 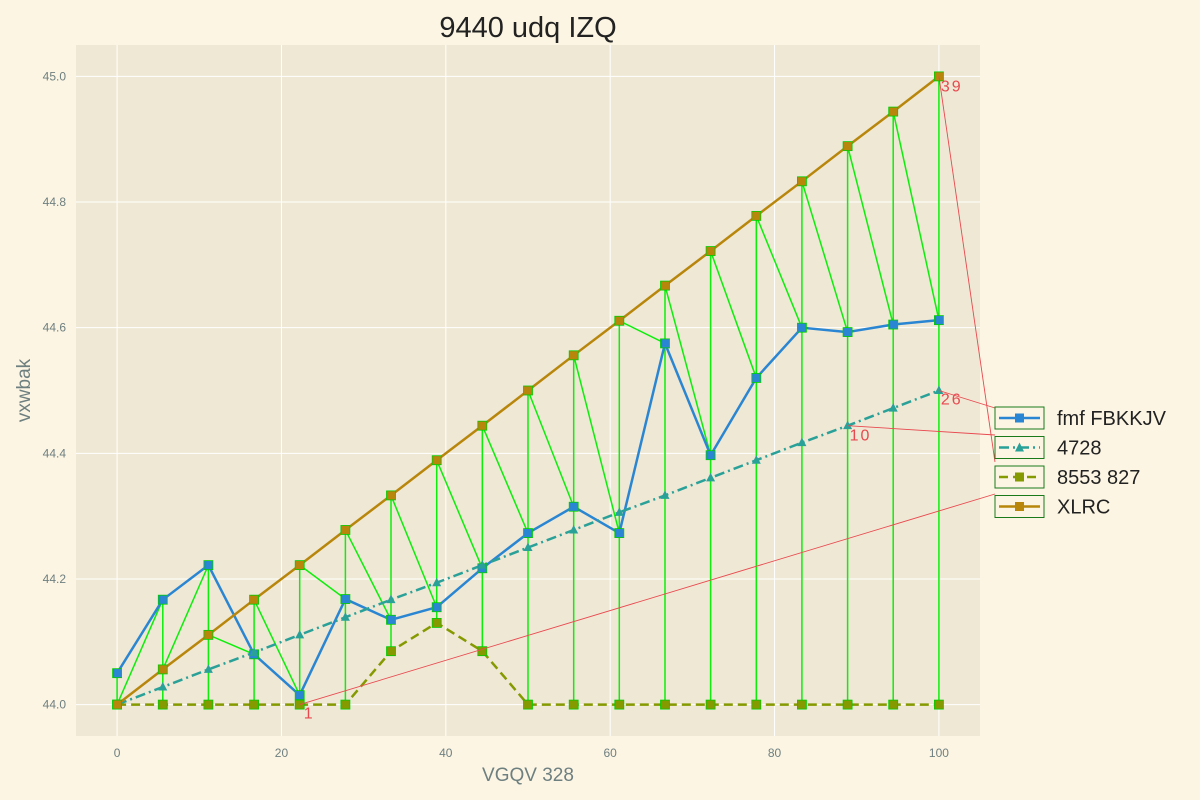 I want to click on legend-label: 8553 827, so click(x=1098, y=478).